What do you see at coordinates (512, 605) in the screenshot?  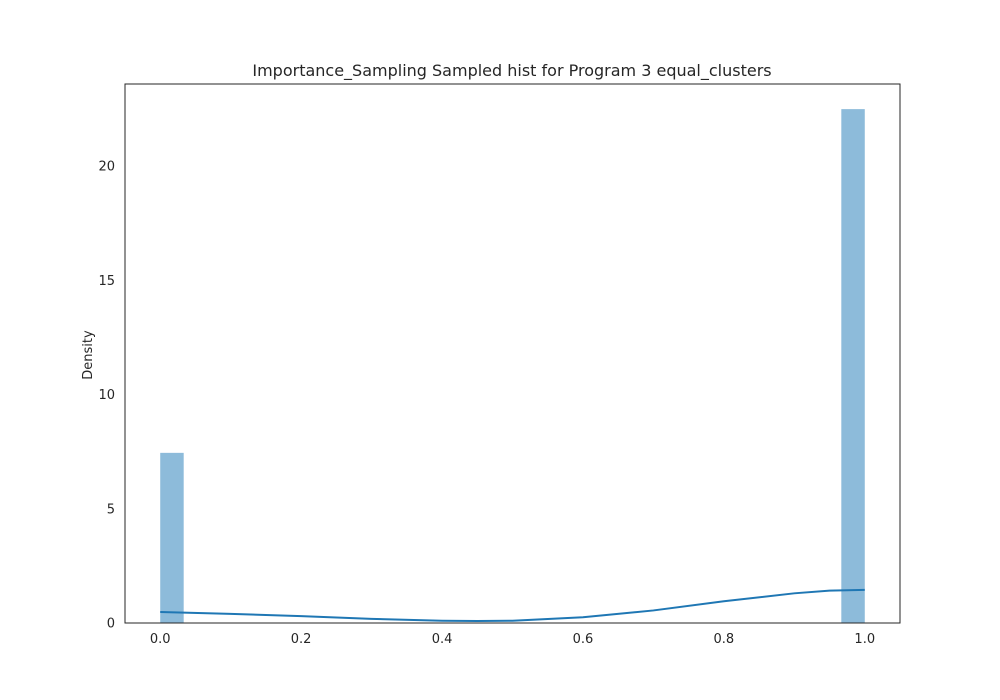 I see `kde-curve` at bounding box center [512, 605].